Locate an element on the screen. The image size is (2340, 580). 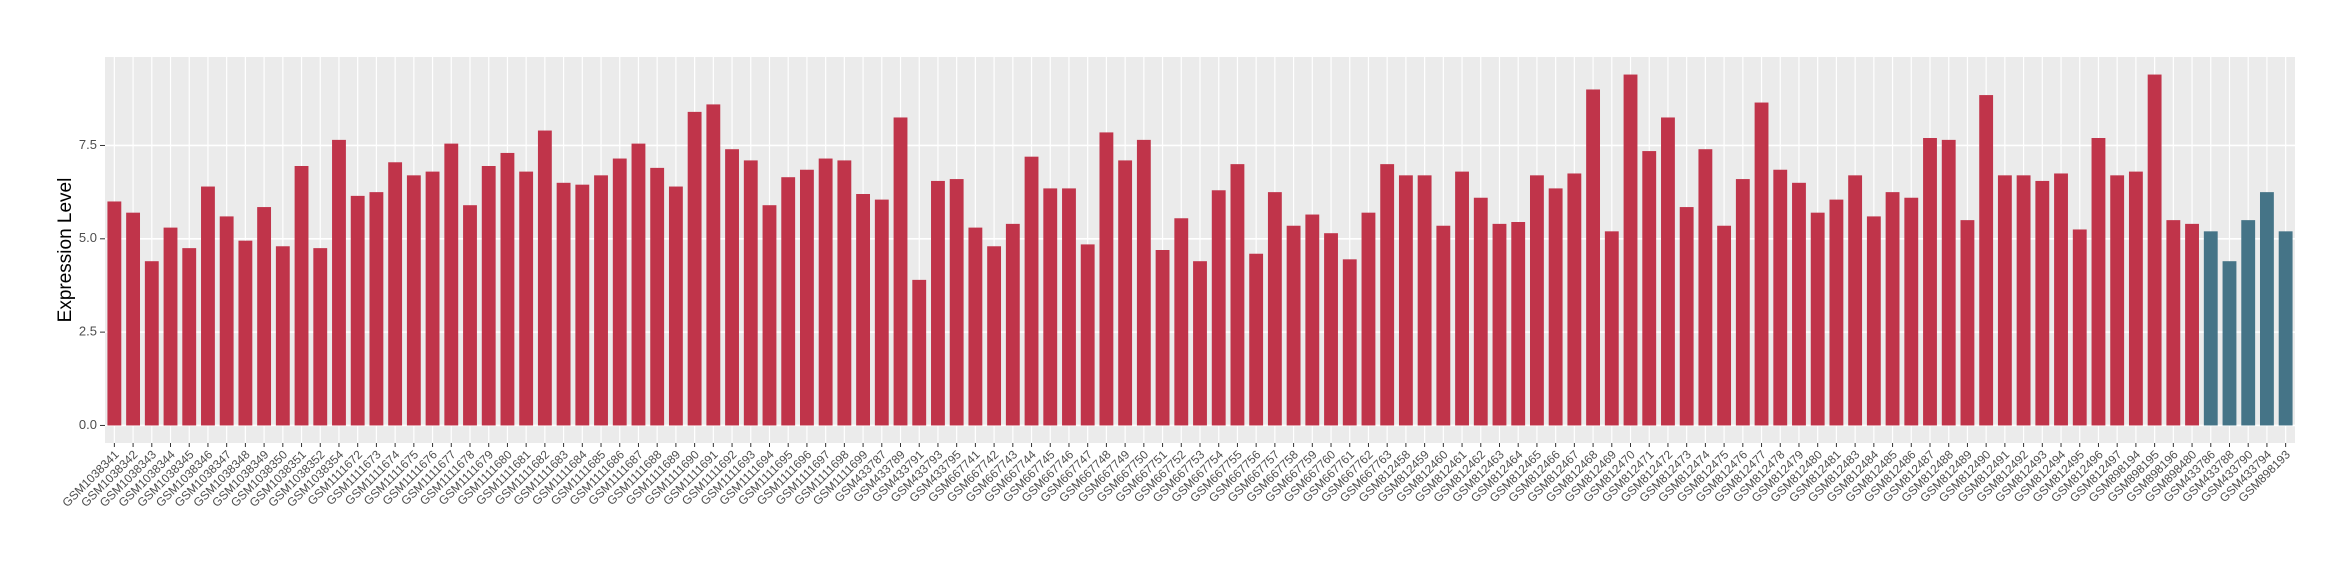
y-tick-label: 7.5 is located at coordinates (88, 144).